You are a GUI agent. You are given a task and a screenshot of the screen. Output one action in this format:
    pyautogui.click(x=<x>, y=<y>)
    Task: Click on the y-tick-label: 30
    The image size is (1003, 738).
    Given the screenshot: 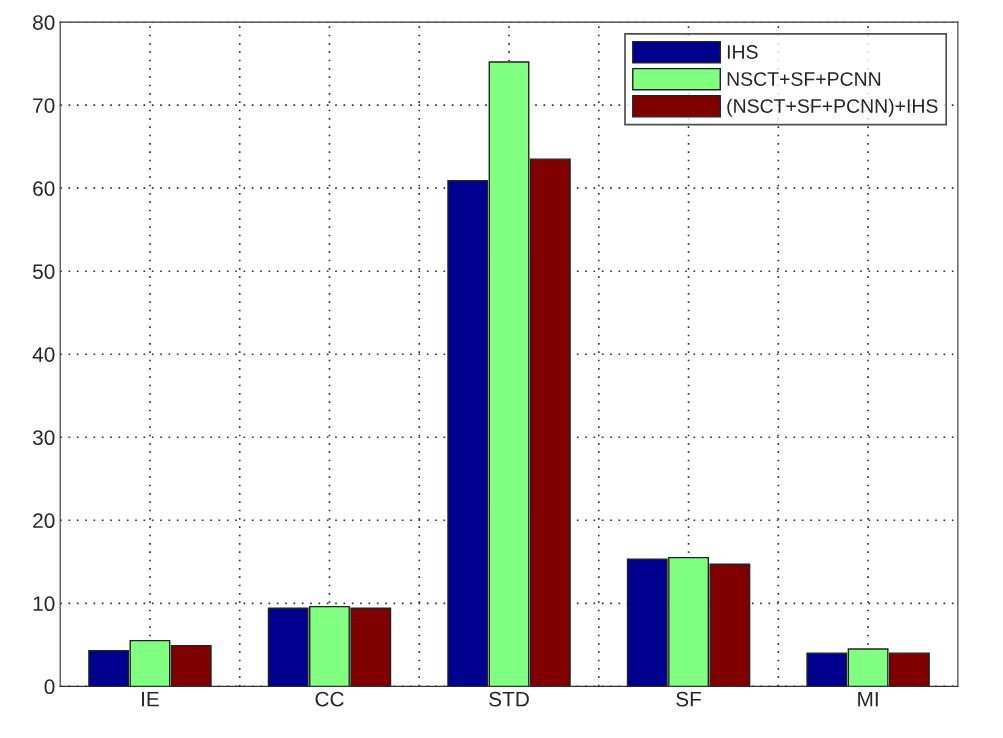 What is the action you would take?
    pyautogui.click(x=43, y=438)
    